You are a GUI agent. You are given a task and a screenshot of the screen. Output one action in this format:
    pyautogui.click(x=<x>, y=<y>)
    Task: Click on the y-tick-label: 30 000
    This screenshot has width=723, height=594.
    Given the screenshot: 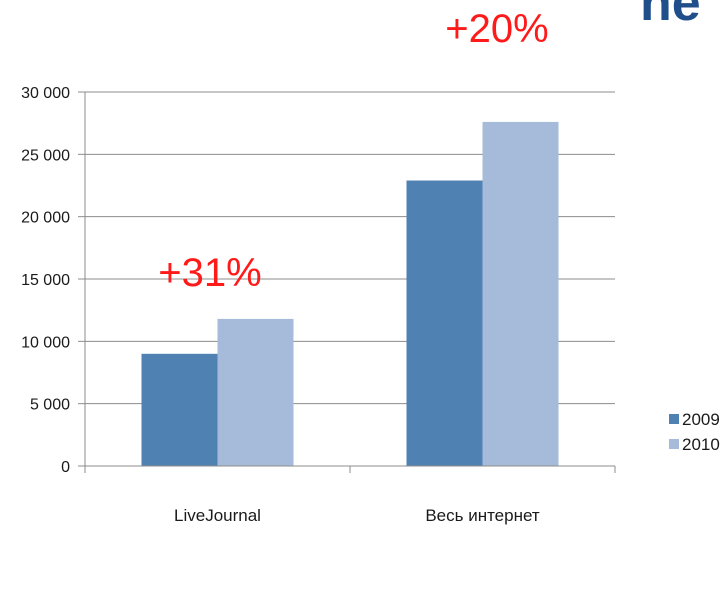 What is the action you would take?
    pyautogui.click(x=45, y=93)
    